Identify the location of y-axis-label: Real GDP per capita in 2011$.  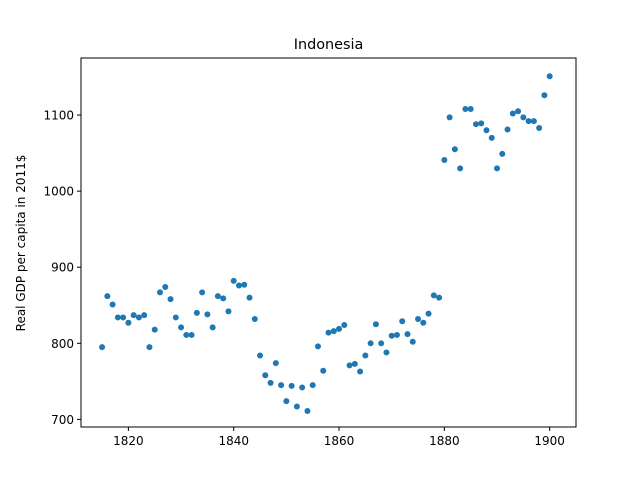
(21, 243).